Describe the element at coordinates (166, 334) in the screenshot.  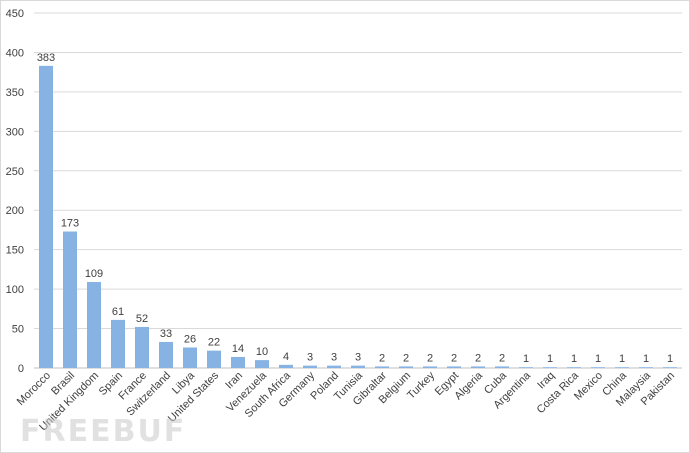
I see `data-label: 33` at that location.